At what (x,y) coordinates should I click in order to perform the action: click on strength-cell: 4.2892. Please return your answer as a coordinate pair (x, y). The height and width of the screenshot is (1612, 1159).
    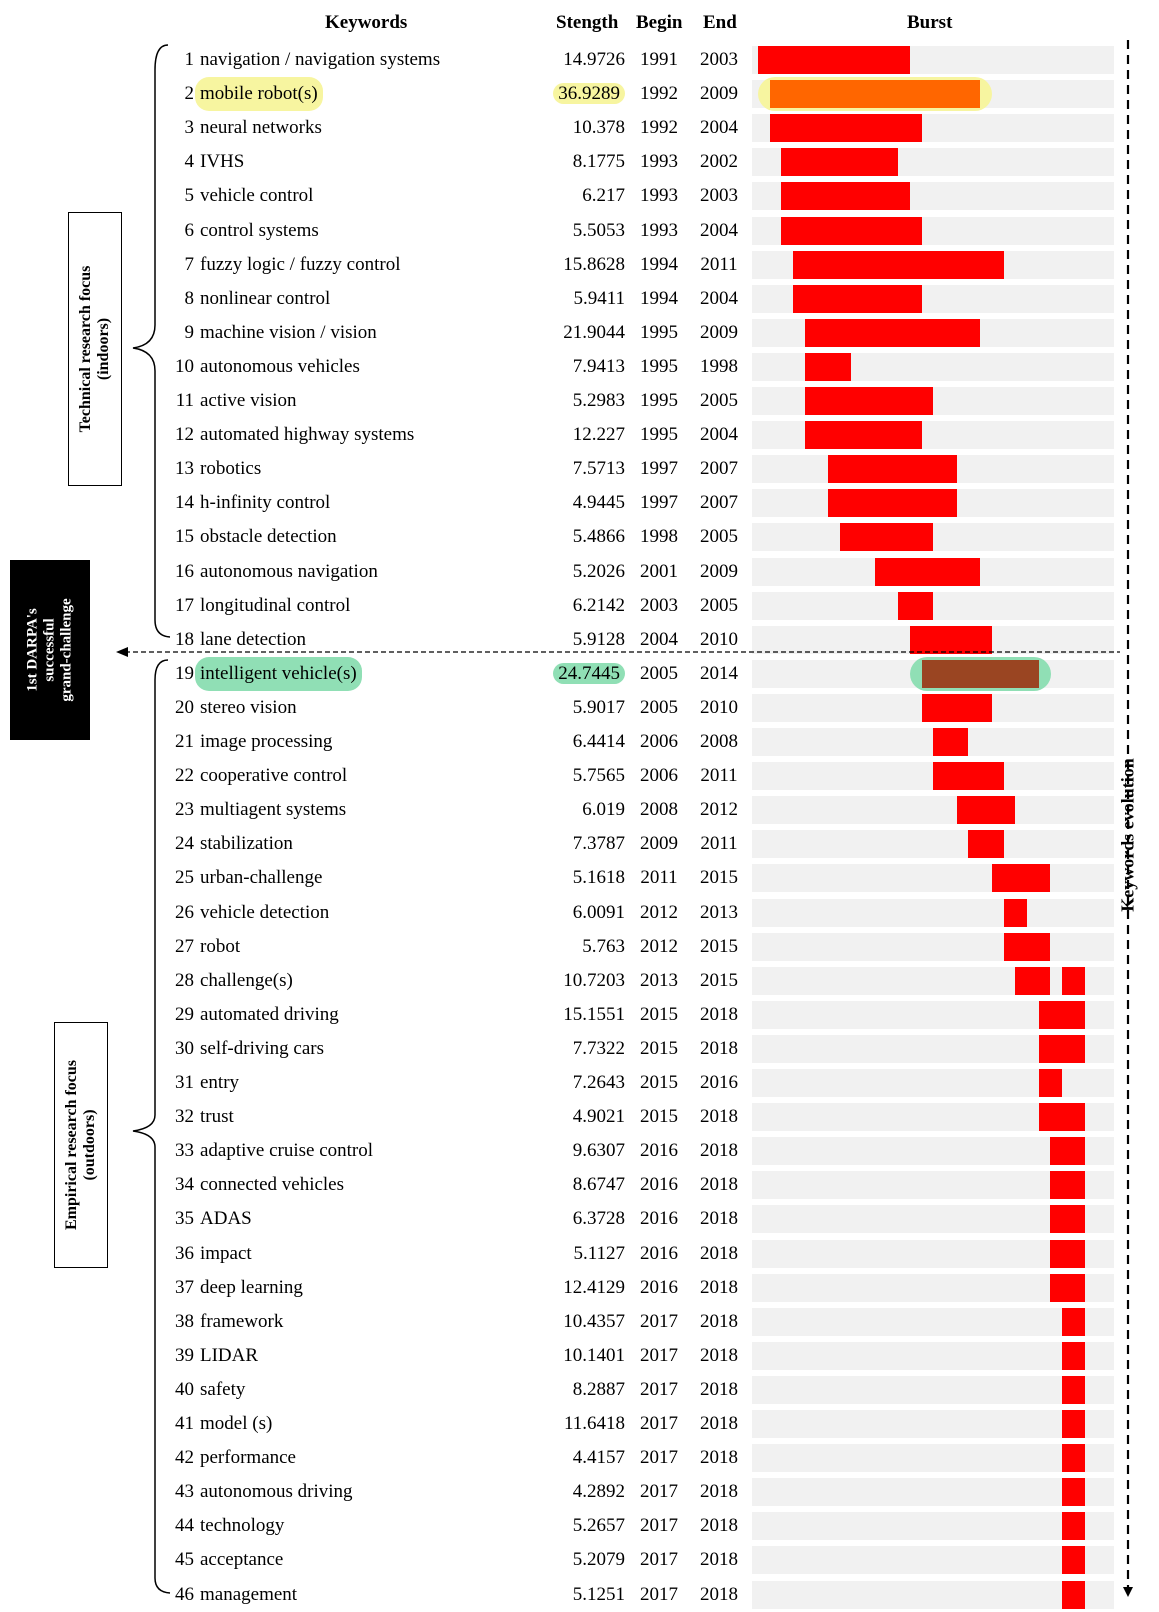
    Looking at the image, I should click on (598, 1492).